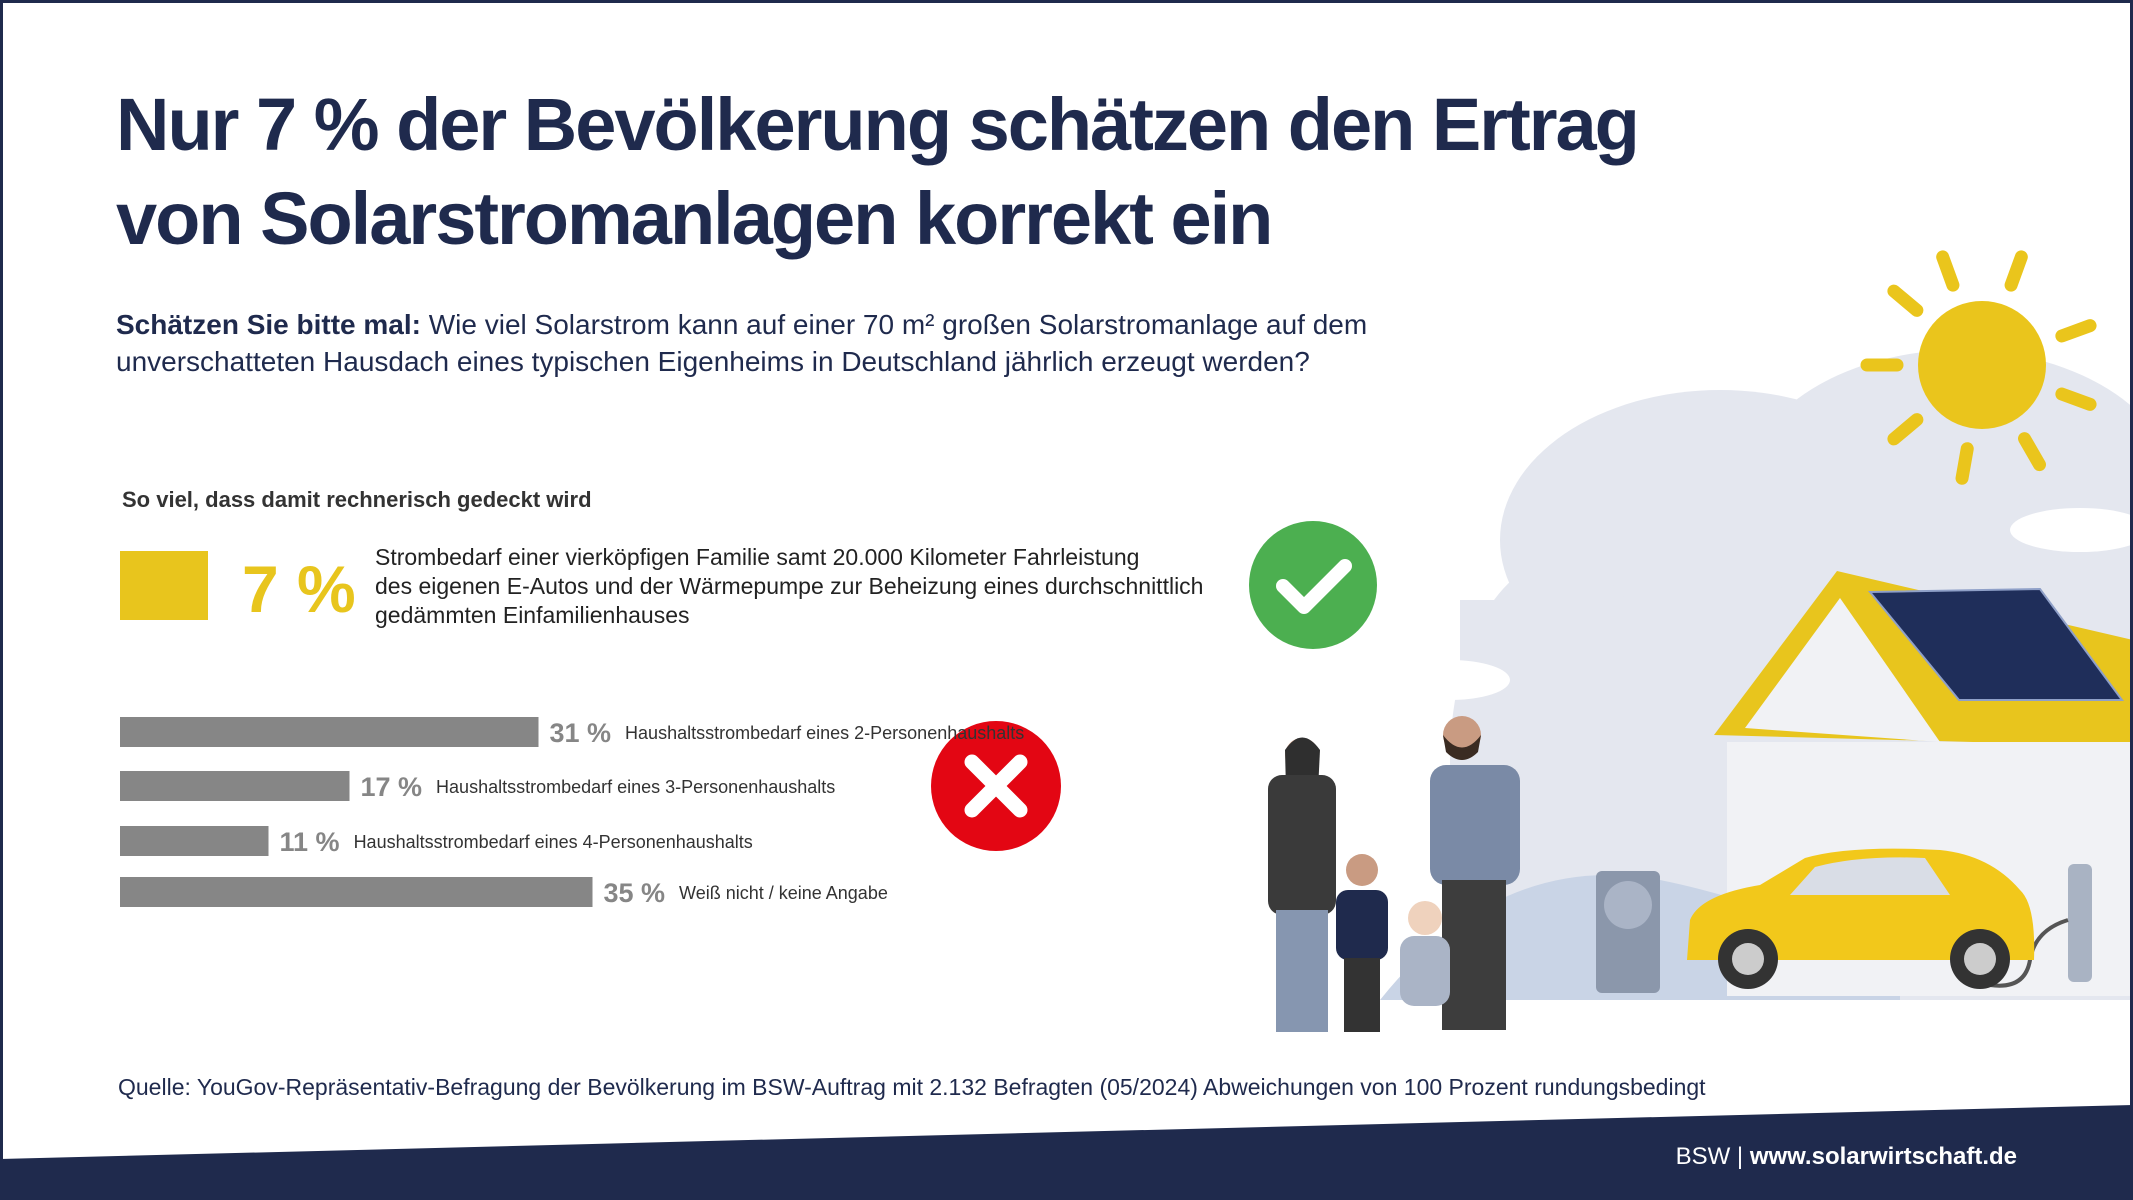 The image size is (2133, 1200). I want to click on value-label: 31 %, so click(581, 733).